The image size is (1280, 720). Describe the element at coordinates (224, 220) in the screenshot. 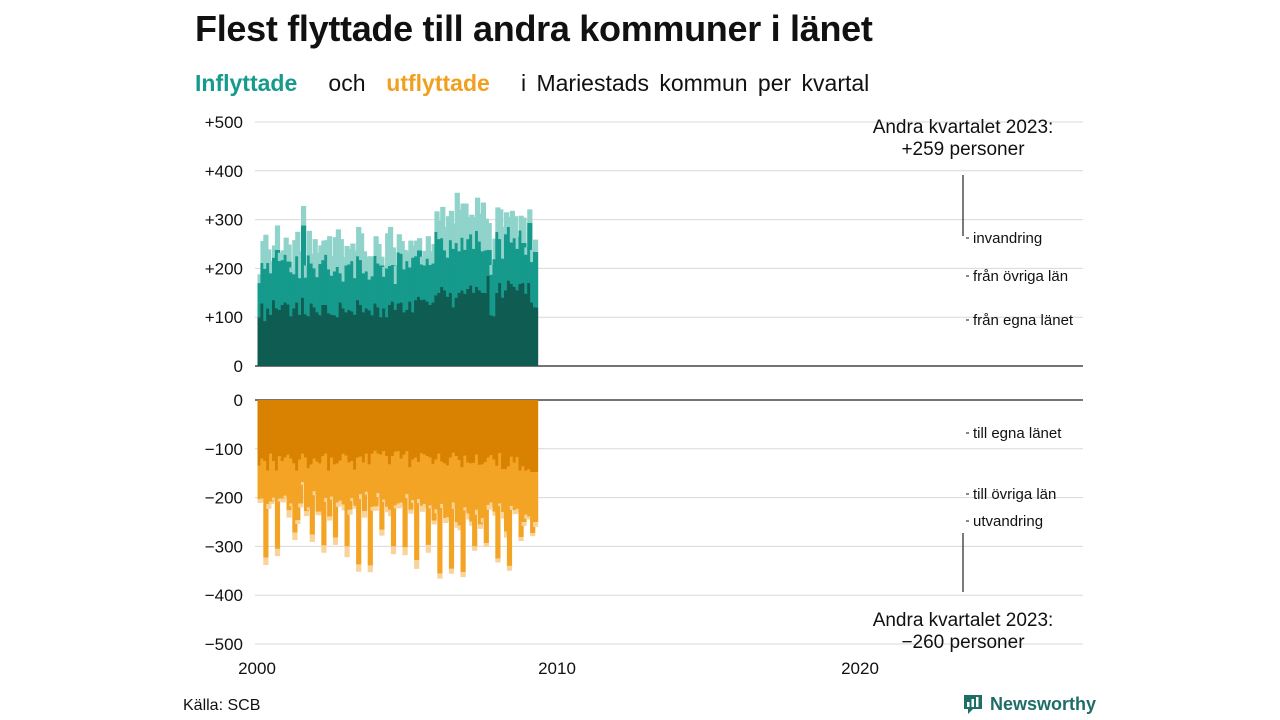

I see `y-tick-label-top: +300` at that location.